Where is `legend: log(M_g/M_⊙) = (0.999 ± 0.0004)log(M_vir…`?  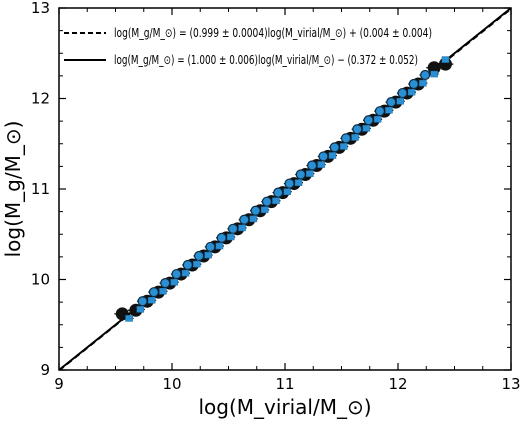 legend: log(M_g/M_⊙) = (0.999 ± 0.0004)log(M_vir… is located at coordinates (248, 46).